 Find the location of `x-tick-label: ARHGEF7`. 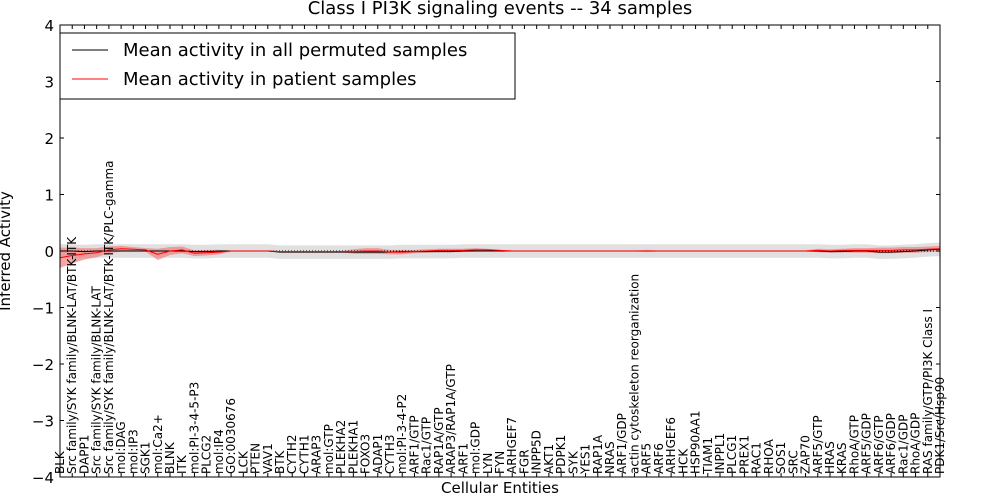

x-tick-label: ARHGEF7 is located at coordinates (512, 445).